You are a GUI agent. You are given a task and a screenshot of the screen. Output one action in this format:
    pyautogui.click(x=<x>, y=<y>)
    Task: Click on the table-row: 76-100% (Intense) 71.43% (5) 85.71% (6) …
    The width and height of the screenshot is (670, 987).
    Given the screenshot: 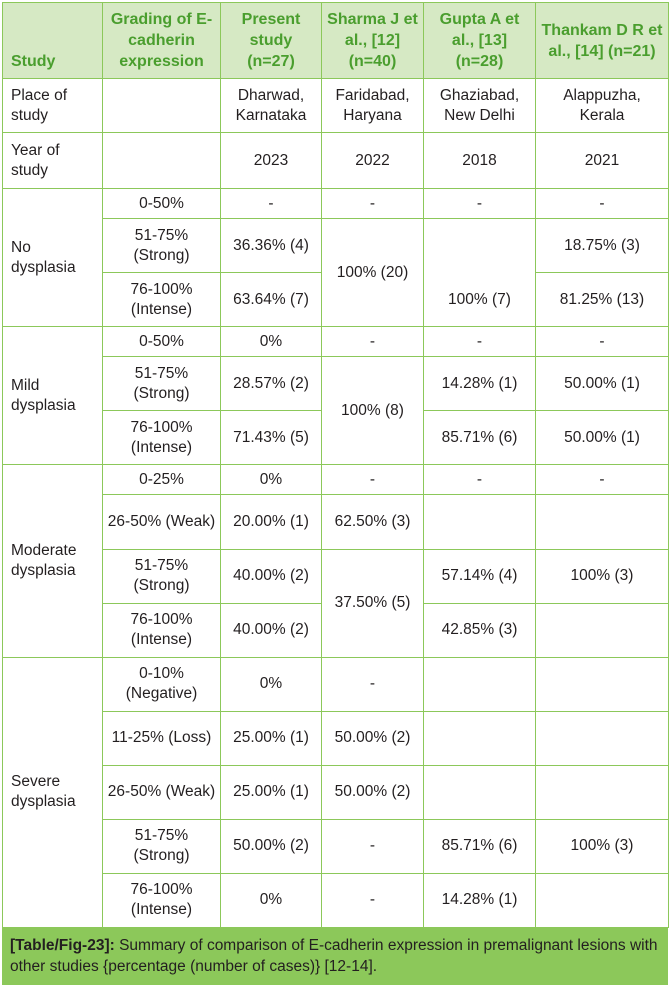 What is the action you would take?
    pyautogui.click(x=336, y=438)
    